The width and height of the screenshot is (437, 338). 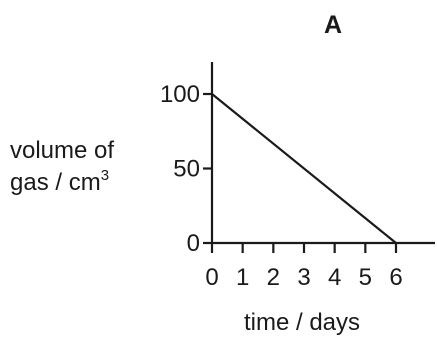 What do you see at coordinates (395, 277) in the screenshot?
I see `x-tick-label: 6` at bounding box center [395, 277].